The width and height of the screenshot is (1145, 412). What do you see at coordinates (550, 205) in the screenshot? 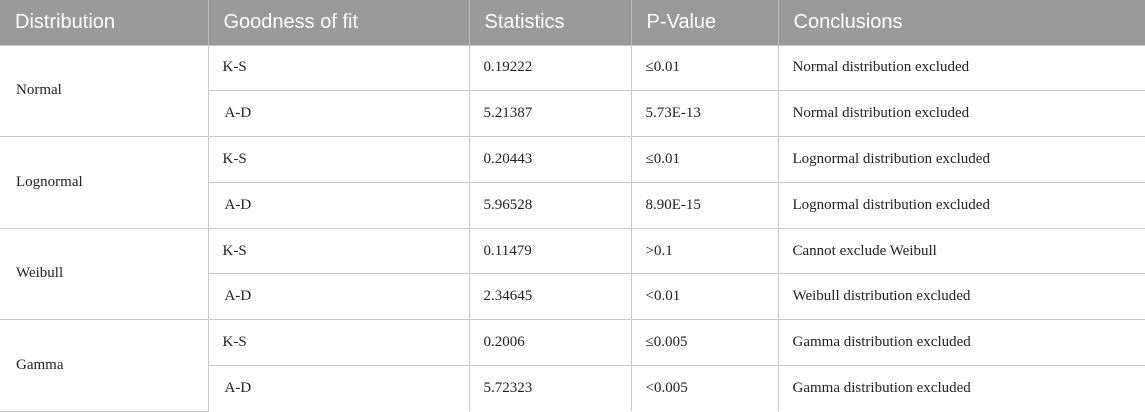
I see `statistic-cell: 5.96528` at bounding box center [550, 205].